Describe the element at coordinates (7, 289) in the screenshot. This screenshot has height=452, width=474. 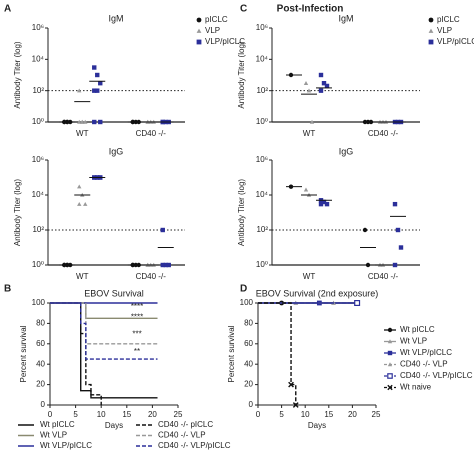
I see `panel-label: B` at that location.